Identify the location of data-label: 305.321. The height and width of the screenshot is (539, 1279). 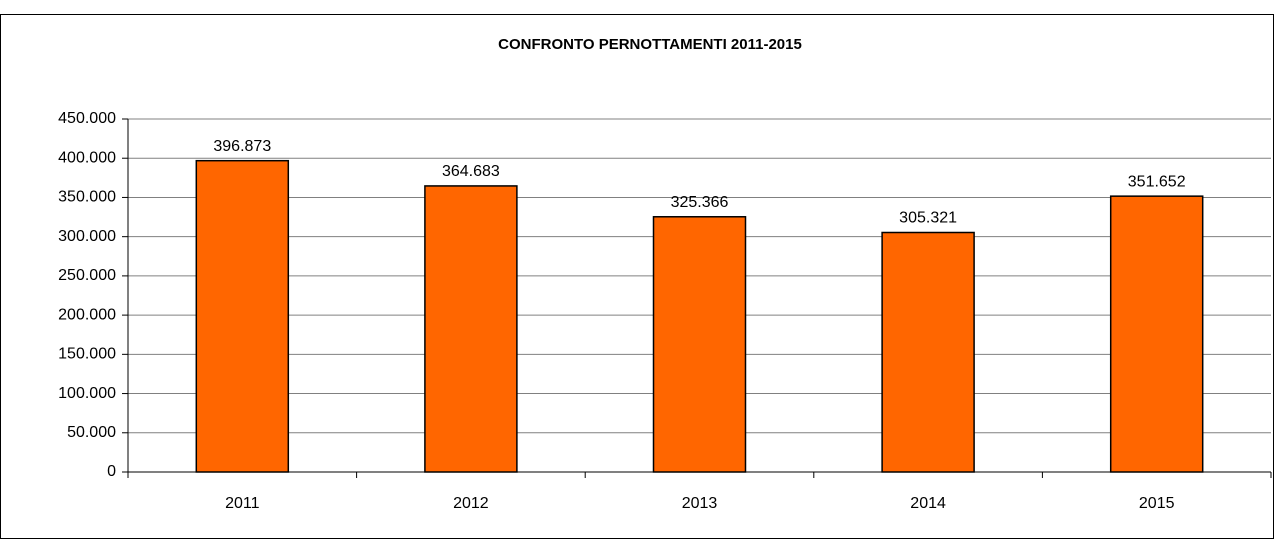
(928, 218).